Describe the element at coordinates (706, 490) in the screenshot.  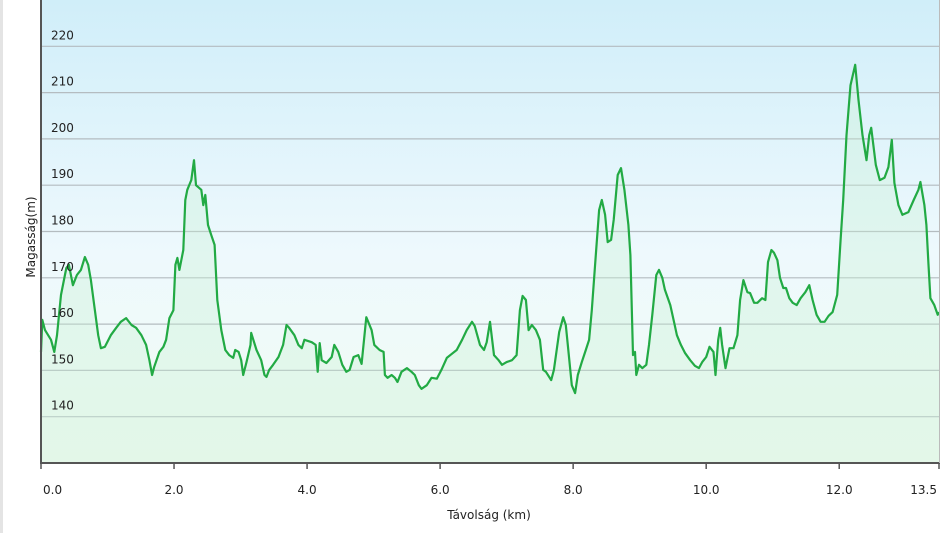
I see `x-tick-label: 10.0` at that location.